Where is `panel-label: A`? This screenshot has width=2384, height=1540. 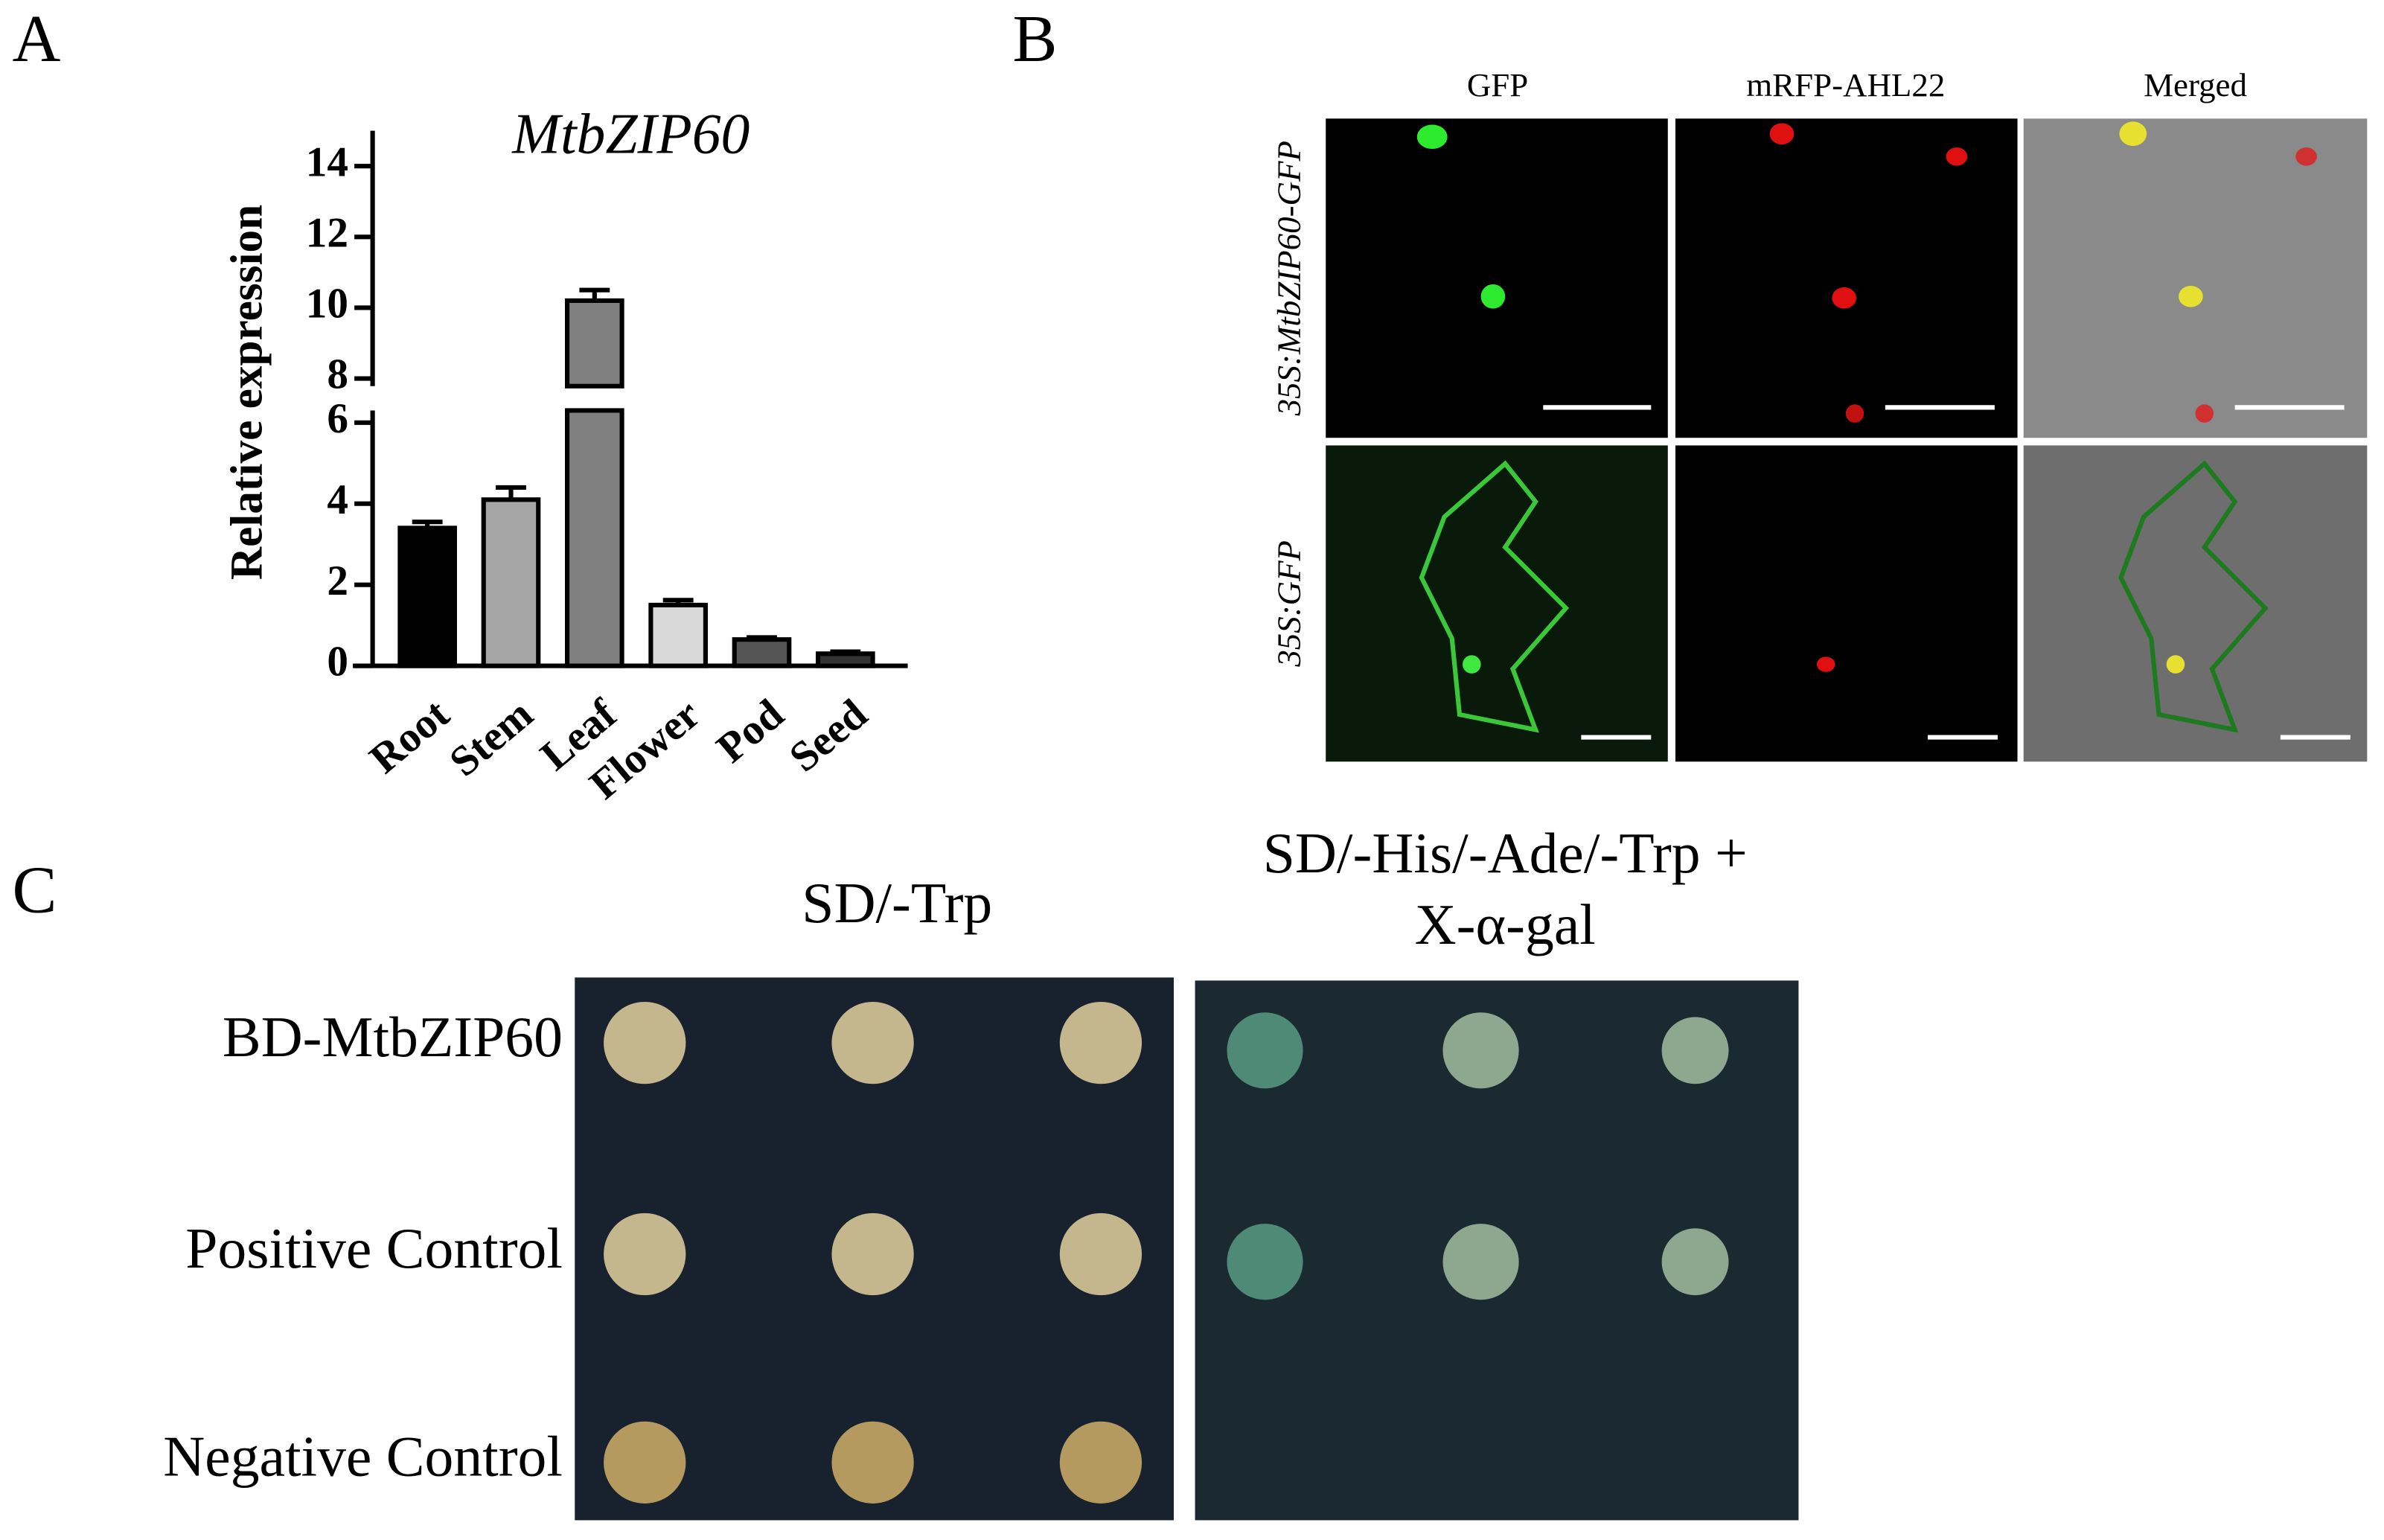 panel-label: A is located at coordinates (37, 39).